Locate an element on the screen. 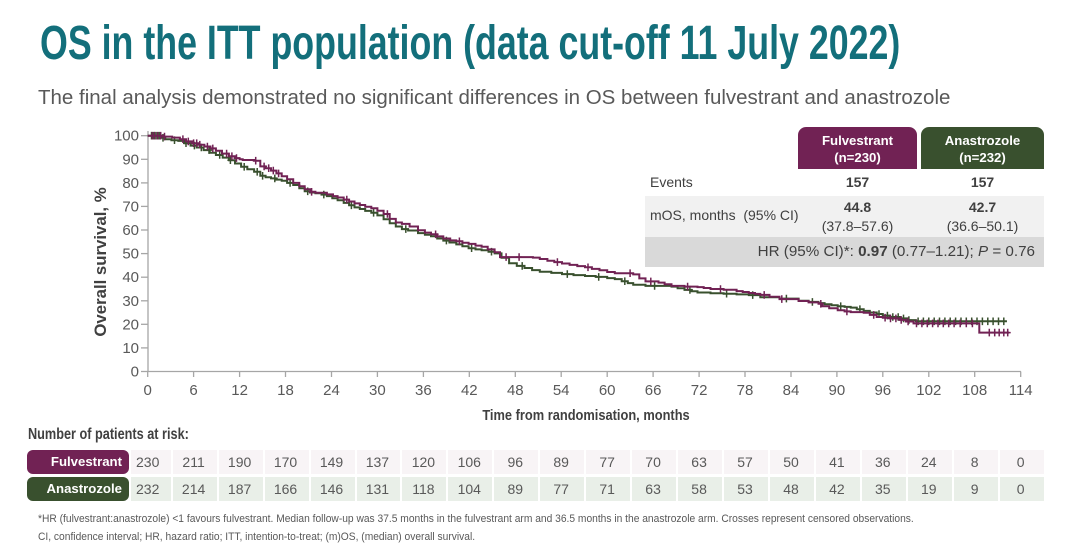  svg-text: 84 is located at coordinates (791, 390).